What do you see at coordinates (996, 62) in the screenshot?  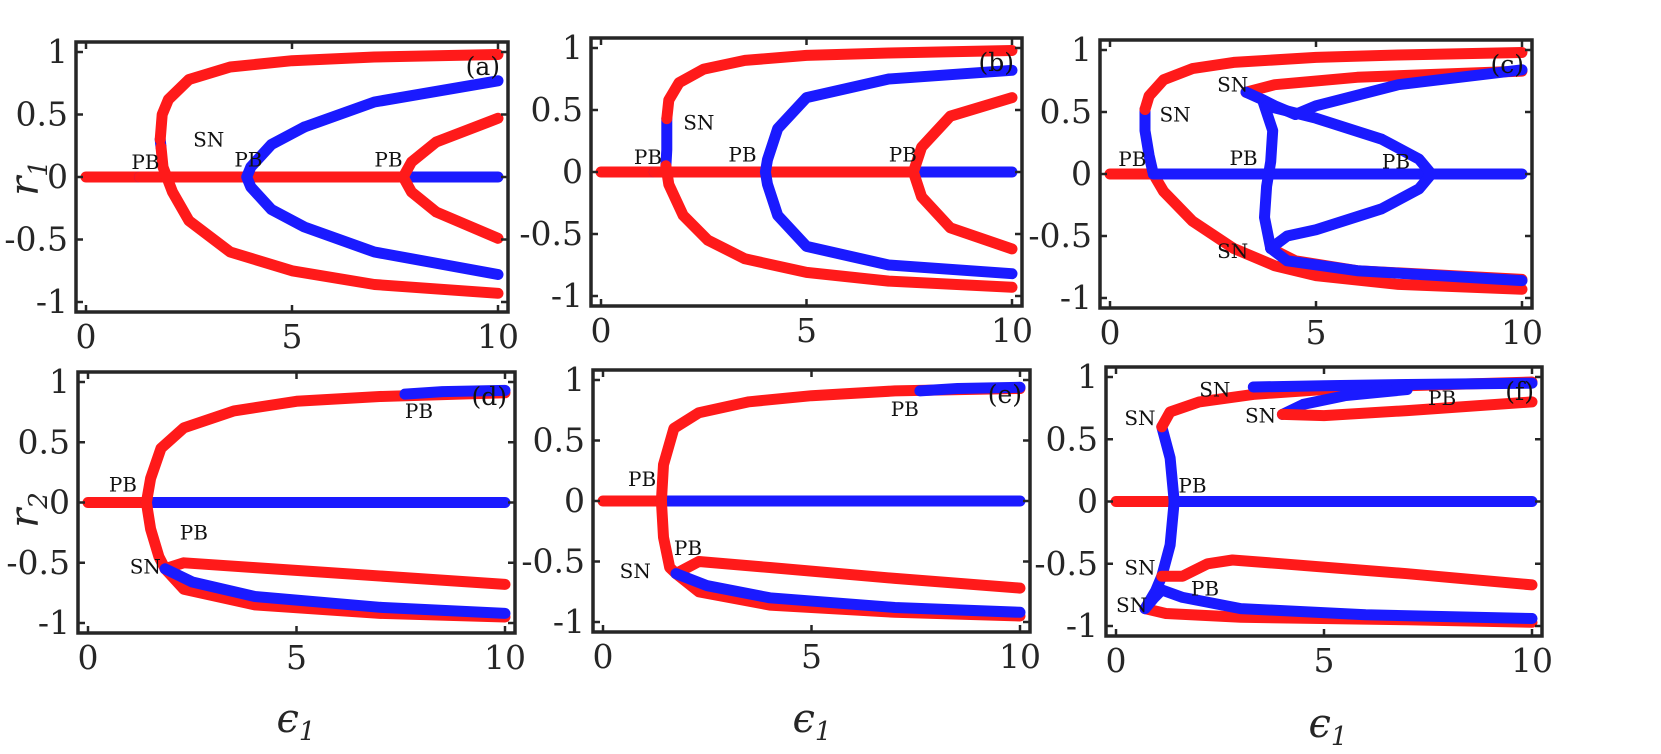 I see `panel-label-b: (b)` at bounding box center [996, 62].